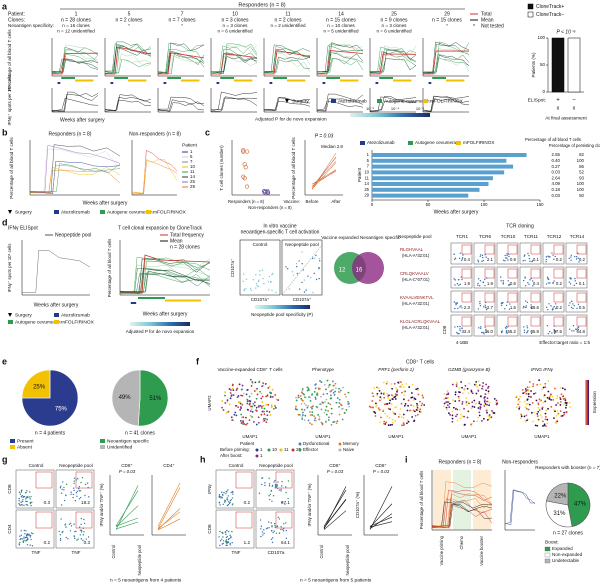  I want to click on label: CD8⁺ T cells, so click(420, 362).